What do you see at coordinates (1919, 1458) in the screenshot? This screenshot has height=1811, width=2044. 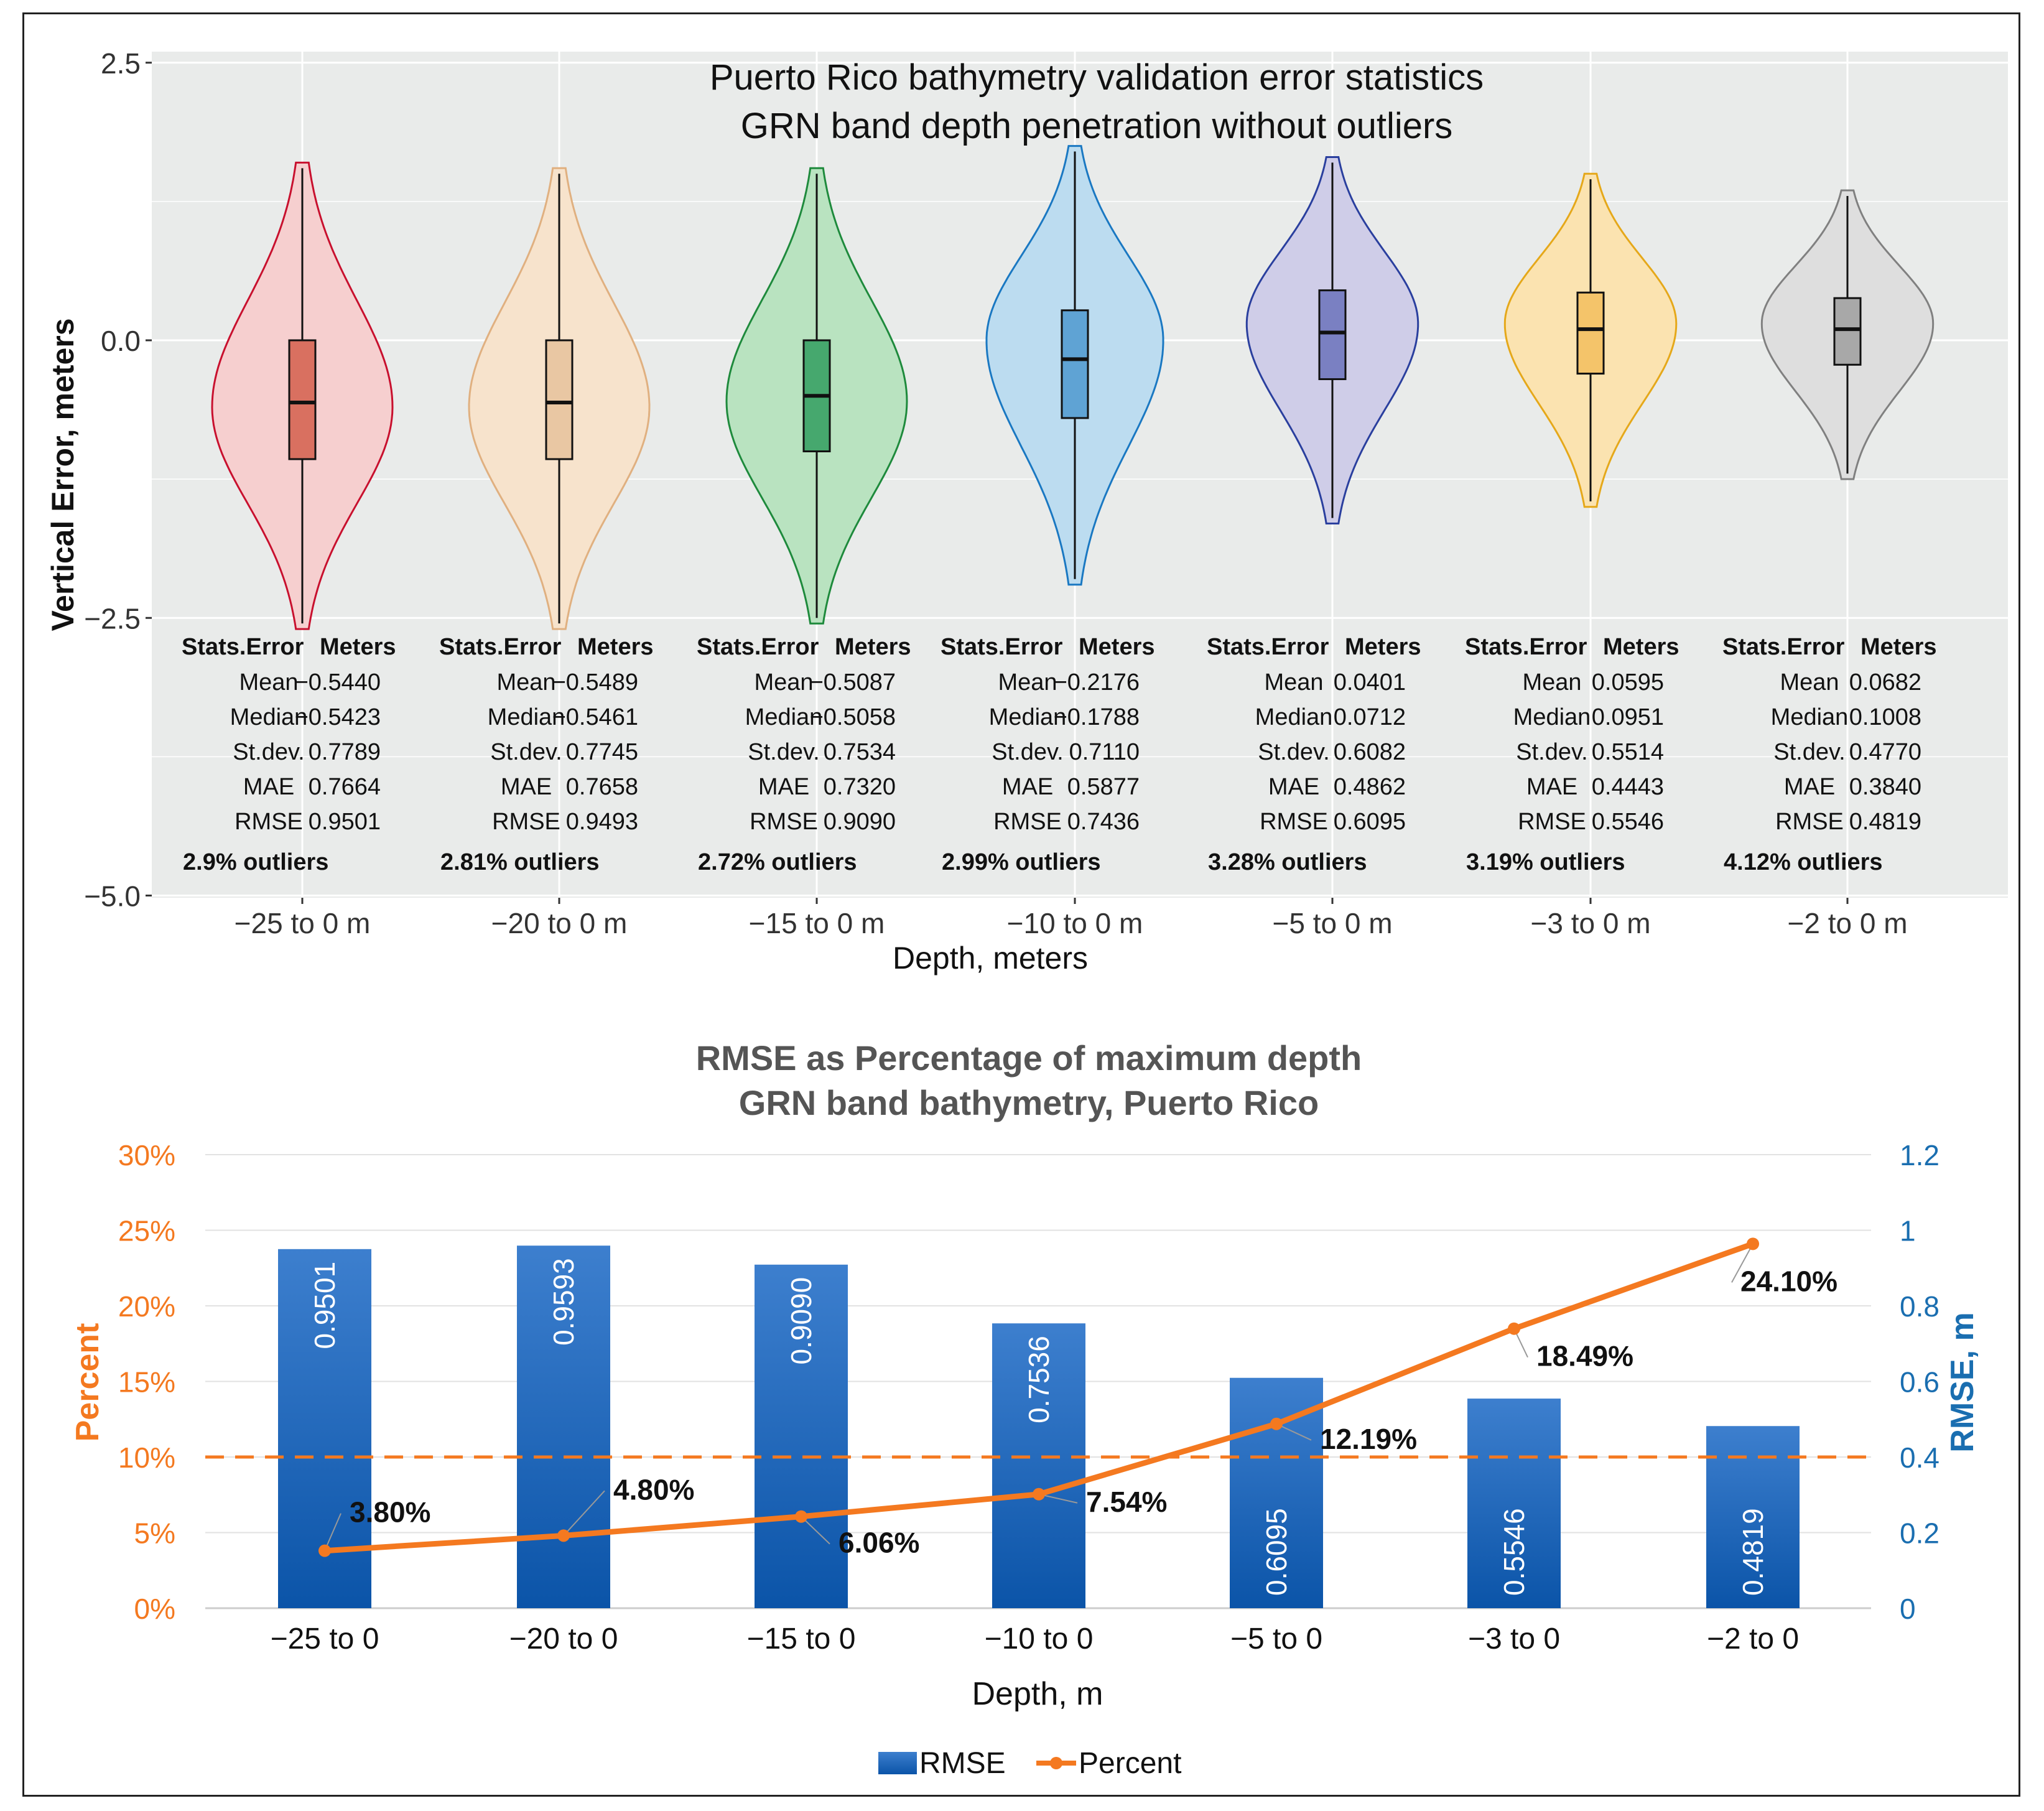 I see `right-y-tick-label: 0.4` at bounding box center [1919, 1458].